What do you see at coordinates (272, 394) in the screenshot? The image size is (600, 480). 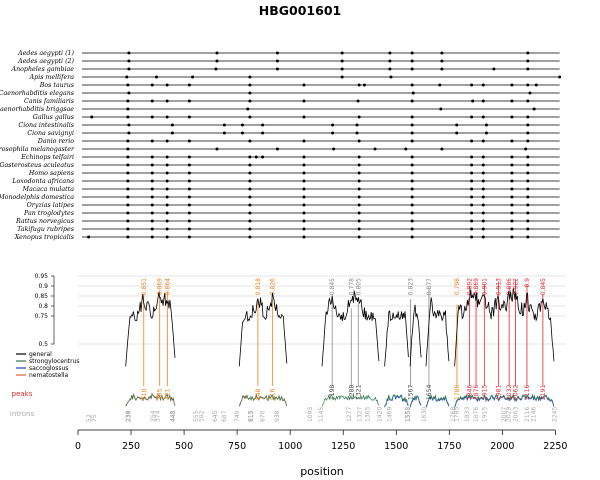 I see `peak-position-label: 916` at bounding box center [272, 394].